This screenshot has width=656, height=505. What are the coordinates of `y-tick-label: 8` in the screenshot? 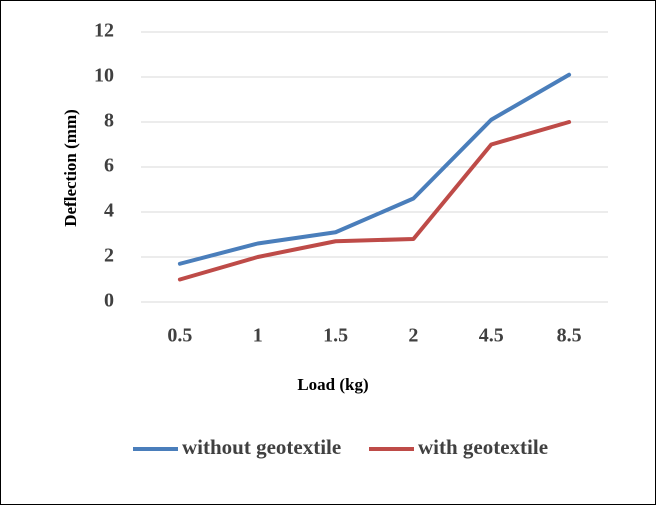 It's located at (109, 121).